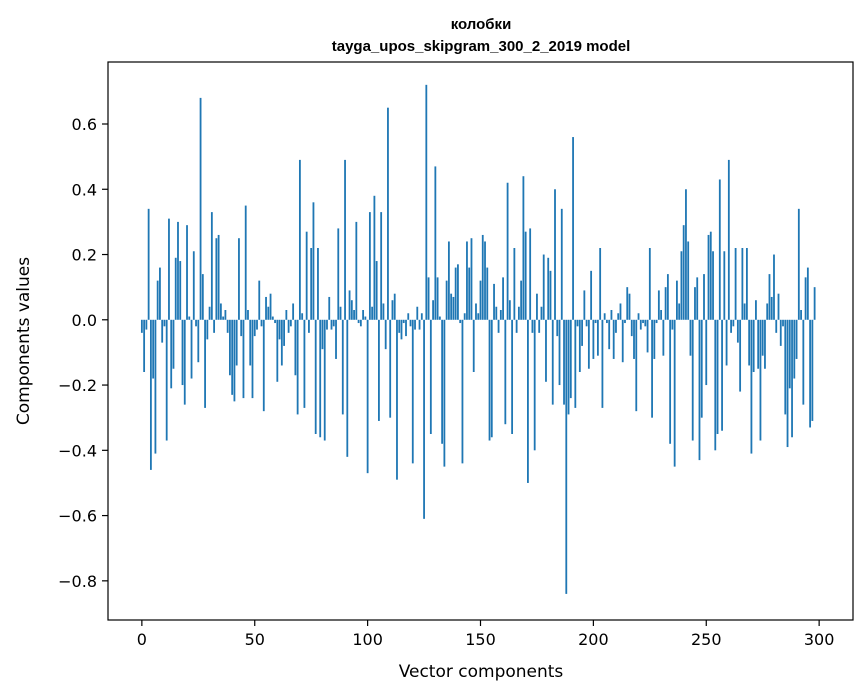  I want to click on x-tick-label: 100, so click(367, 639).